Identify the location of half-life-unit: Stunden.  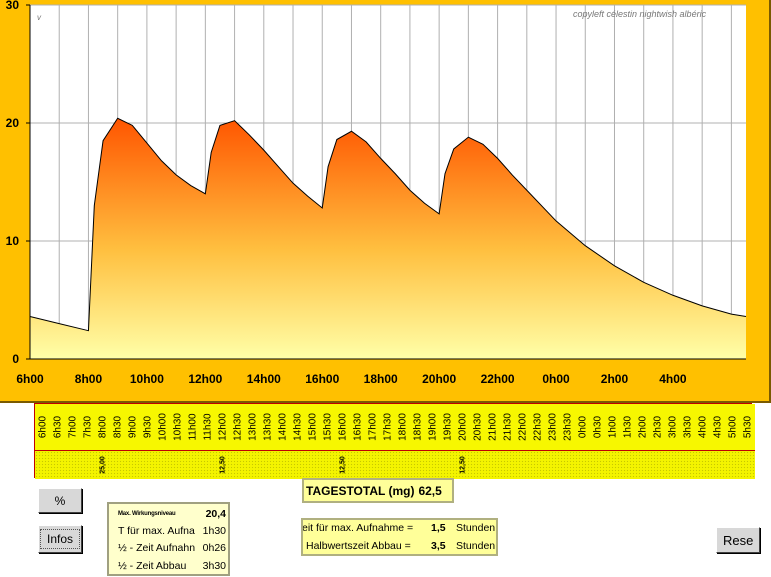
(476, 546).